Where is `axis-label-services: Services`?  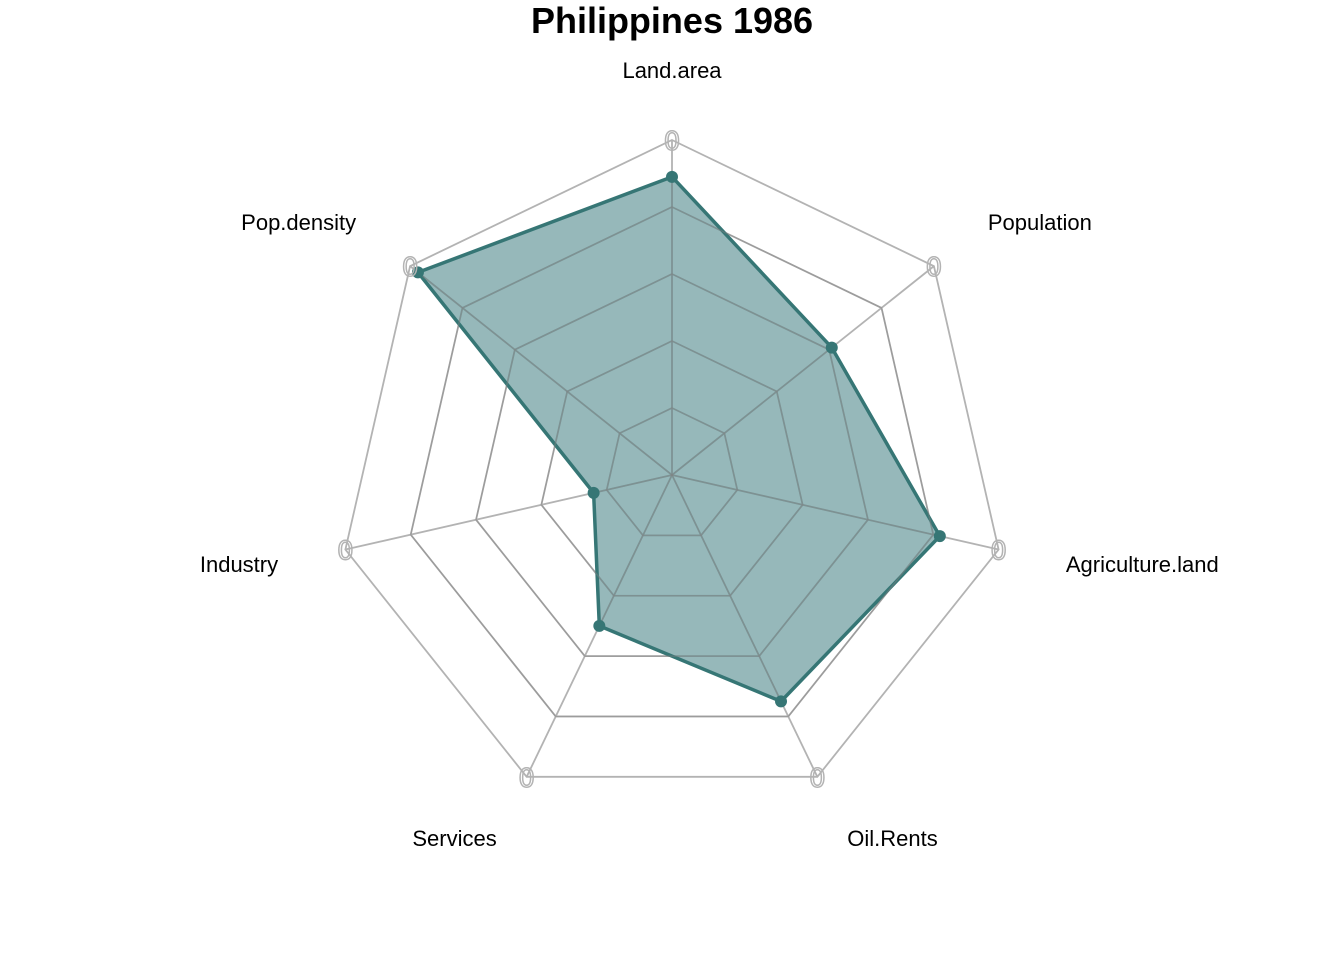
axis-label-services: Services is located at coordinates (454, 838).